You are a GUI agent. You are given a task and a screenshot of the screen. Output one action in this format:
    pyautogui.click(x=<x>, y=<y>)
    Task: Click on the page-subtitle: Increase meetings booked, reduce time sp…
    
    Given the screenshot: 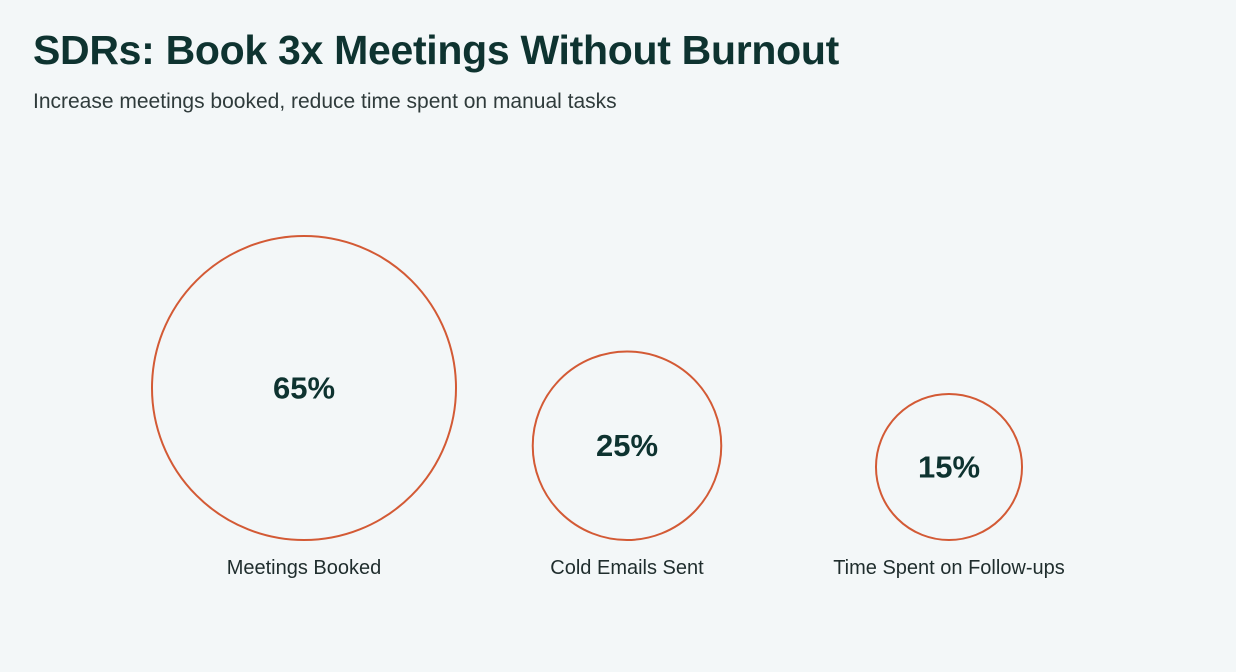 What is the action you would take?
    pyautogui.click(x=325, y=101)
    